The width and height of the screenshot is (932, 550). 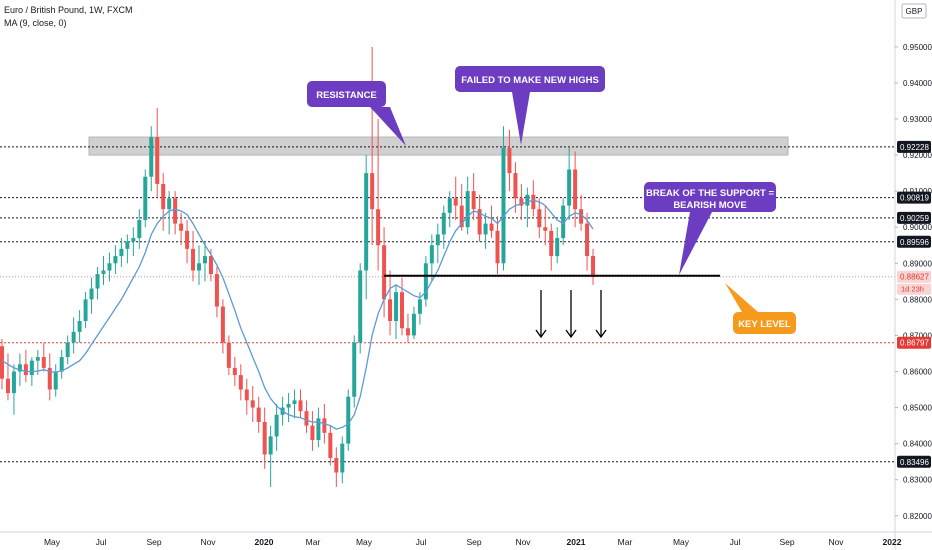 I want to click on countdown-box, so click(x=914, y=289).